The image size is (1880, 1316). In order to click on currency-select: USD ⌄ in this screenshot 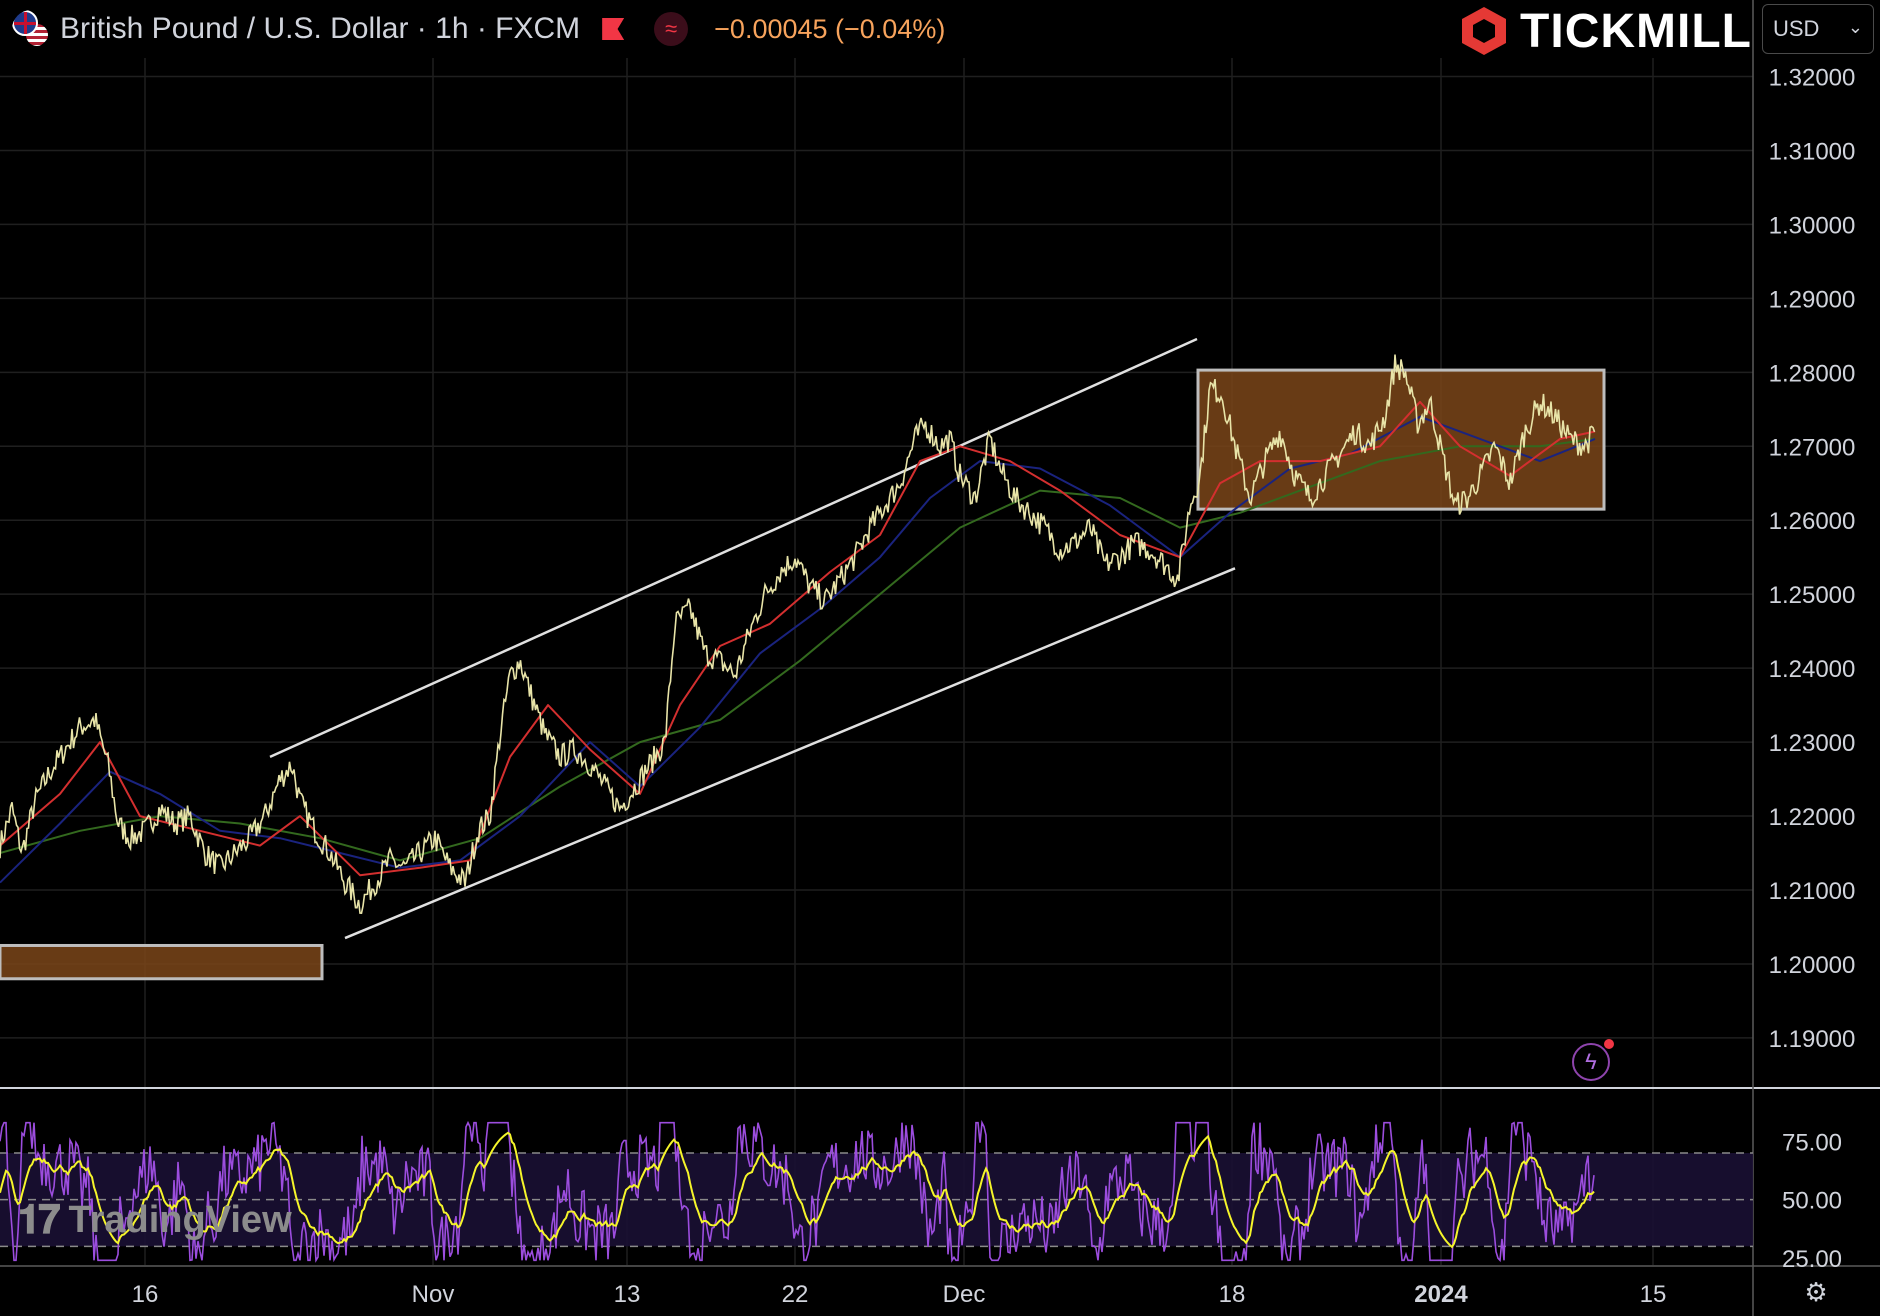, I will do `click(1818, 29)`.